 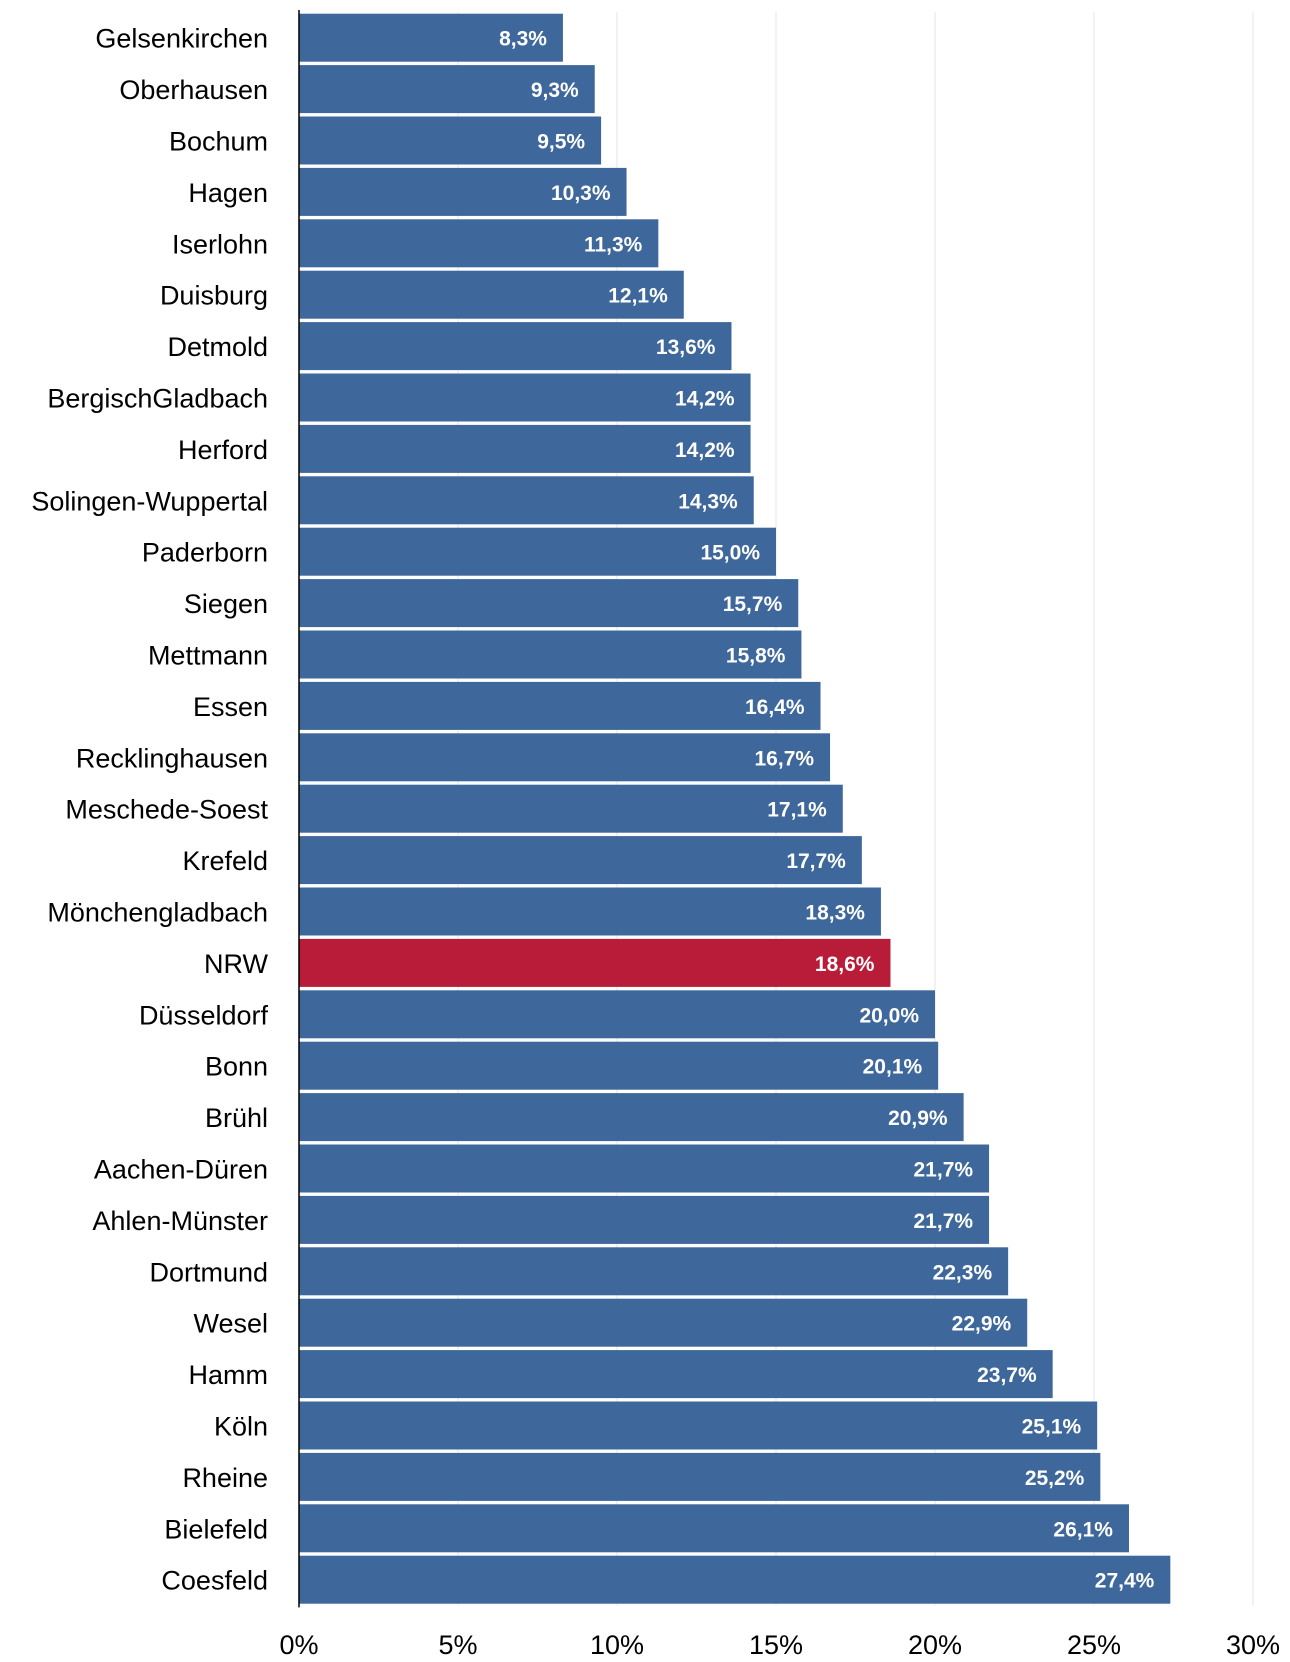 What do you see at coordinates (214, 1581) in the screenshot?
I see `category-label: Coesfeld` at bounding box center [214, 1581].